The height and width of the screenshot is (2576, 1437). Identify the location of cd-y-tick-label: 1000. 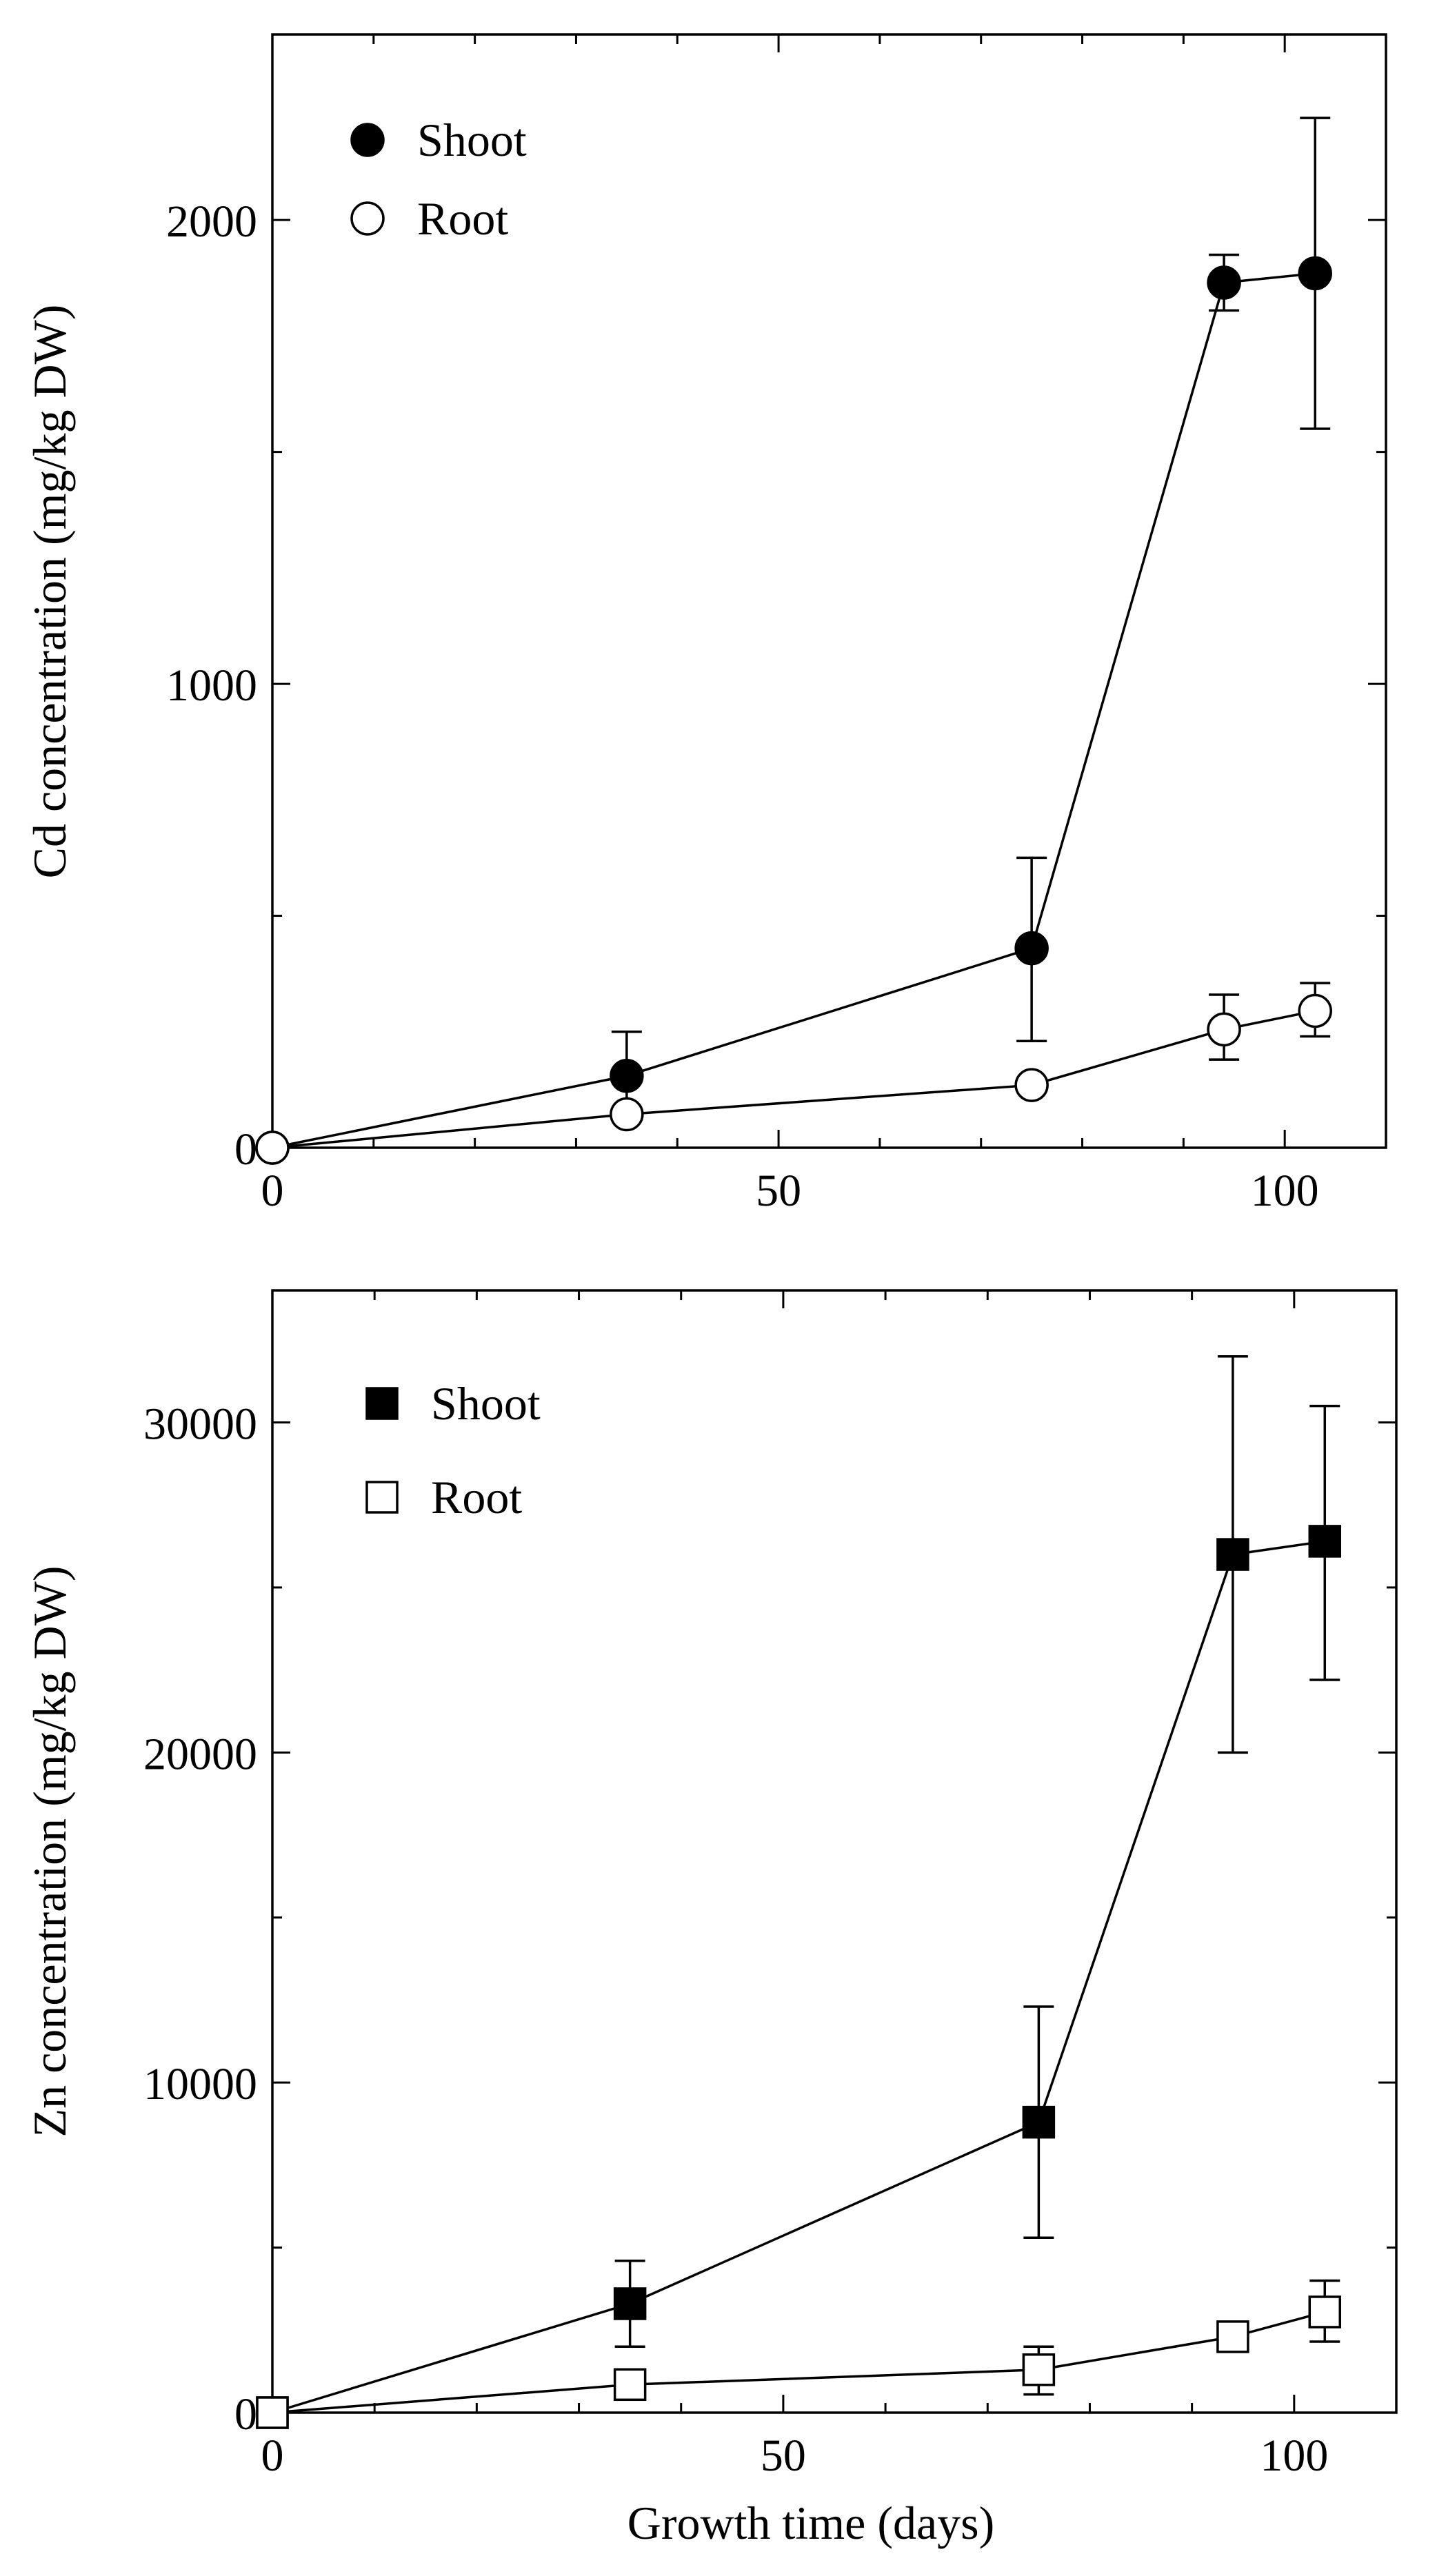
(211, 685).